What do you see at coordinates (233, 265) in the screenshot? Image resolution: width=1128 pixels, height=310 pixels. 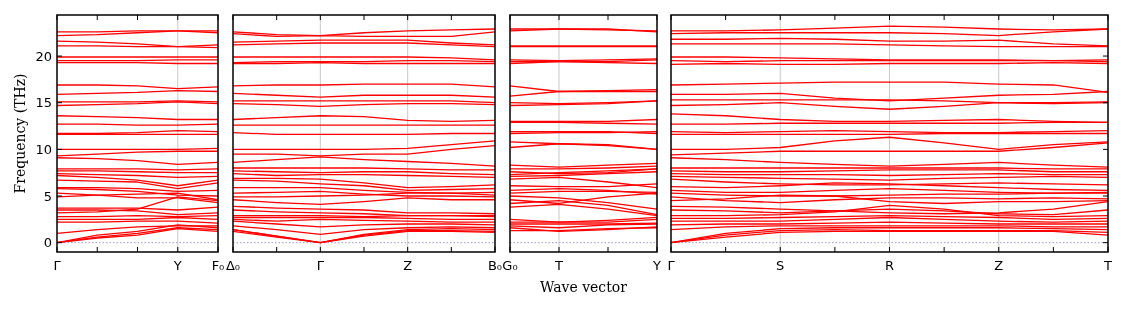 I see `x-tick-label: Δ₀` at bounding box center [233, 265].